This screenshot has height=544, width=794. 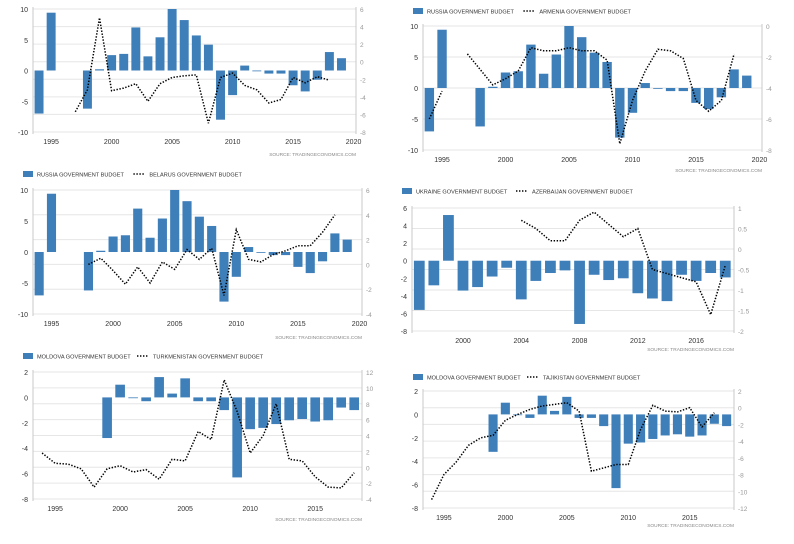 What do you see at coordinates (368, 421) in the screenshot?
I see `right-axis-tick-label: 6` at bounding box center [368, 421].